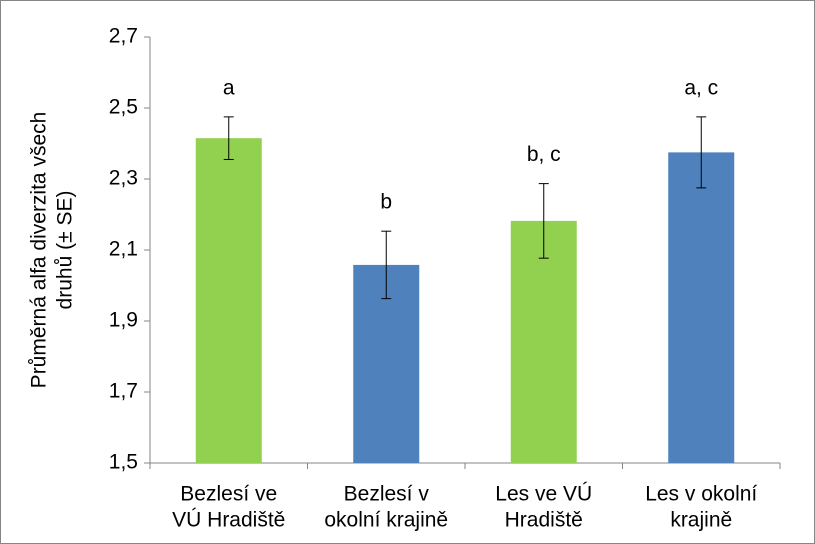 The image size is (815, 544). I want to click on y-tick-label: 2,5, so click(123, 107).